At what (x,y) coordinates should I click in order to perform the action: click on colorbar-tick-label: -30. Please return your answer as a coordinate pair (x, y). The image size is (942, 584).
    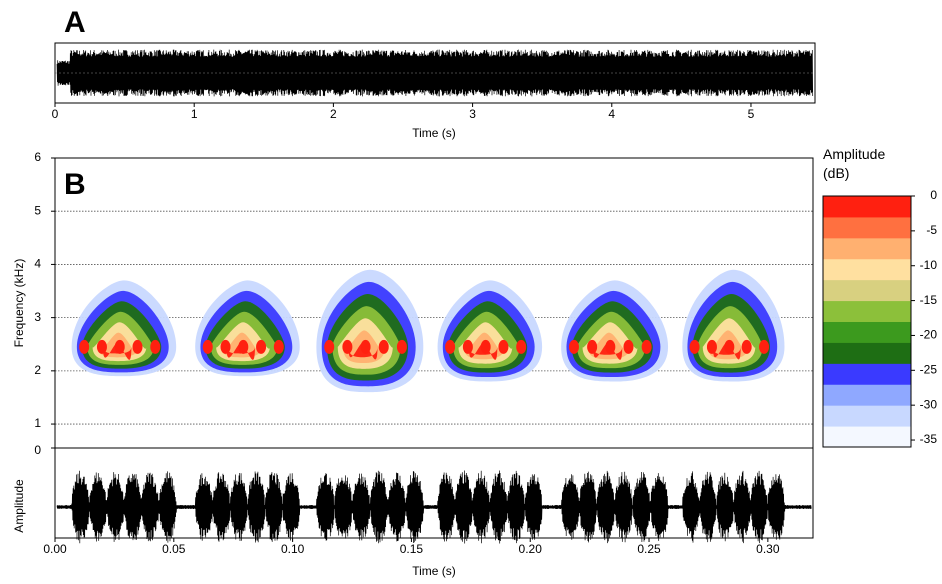
    Looking at the image, I should click on (929, 404).